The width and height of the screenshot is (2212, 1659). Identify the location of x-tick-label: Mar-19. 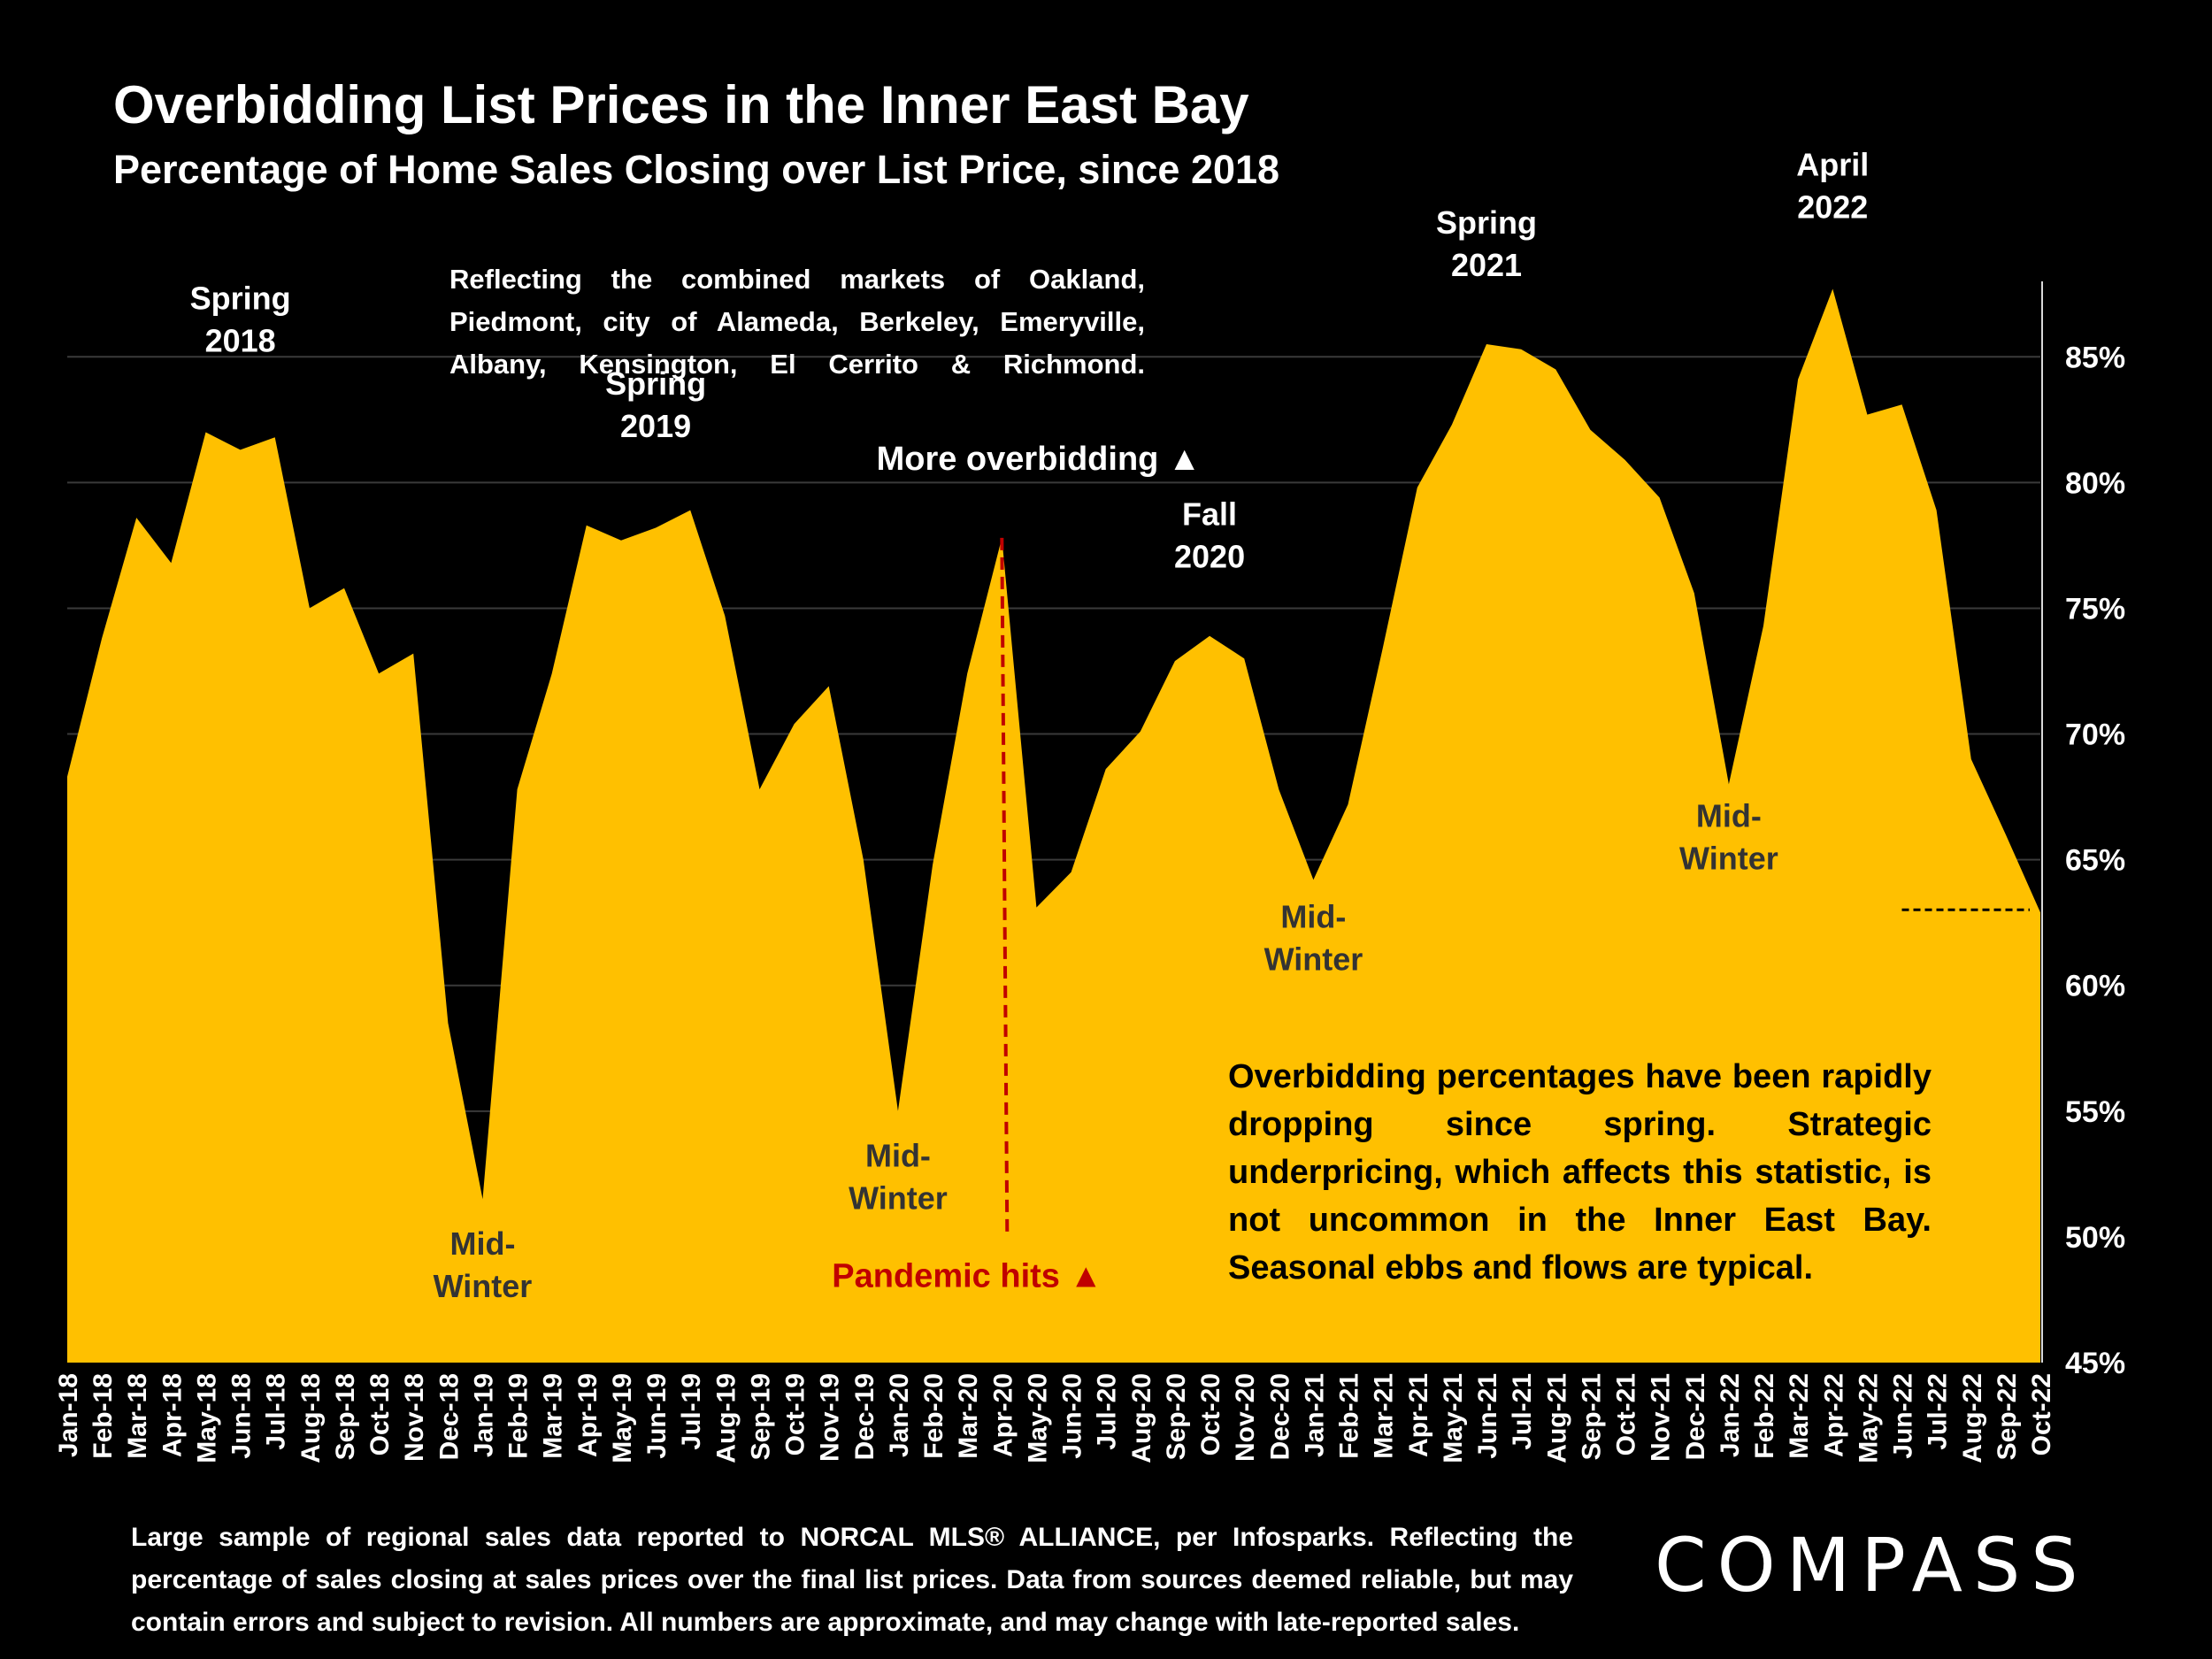
(553, 1416).